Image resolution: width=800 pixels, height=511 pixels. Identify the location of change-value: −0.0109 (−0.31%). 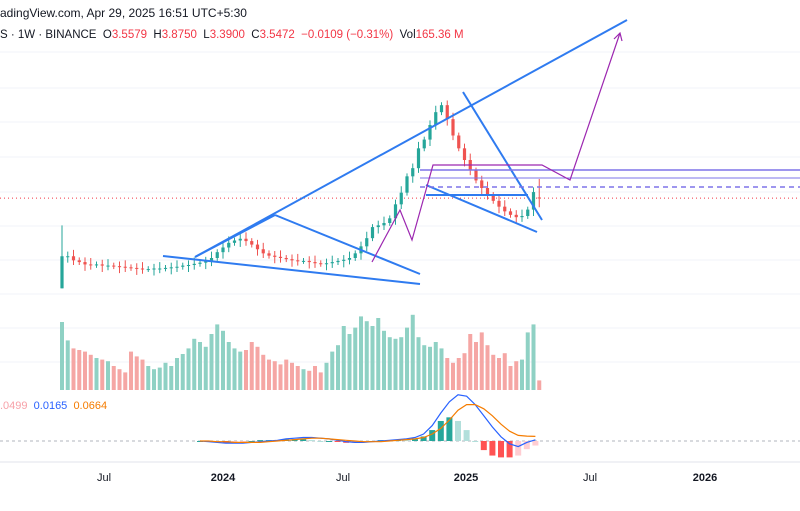
(347, 35).